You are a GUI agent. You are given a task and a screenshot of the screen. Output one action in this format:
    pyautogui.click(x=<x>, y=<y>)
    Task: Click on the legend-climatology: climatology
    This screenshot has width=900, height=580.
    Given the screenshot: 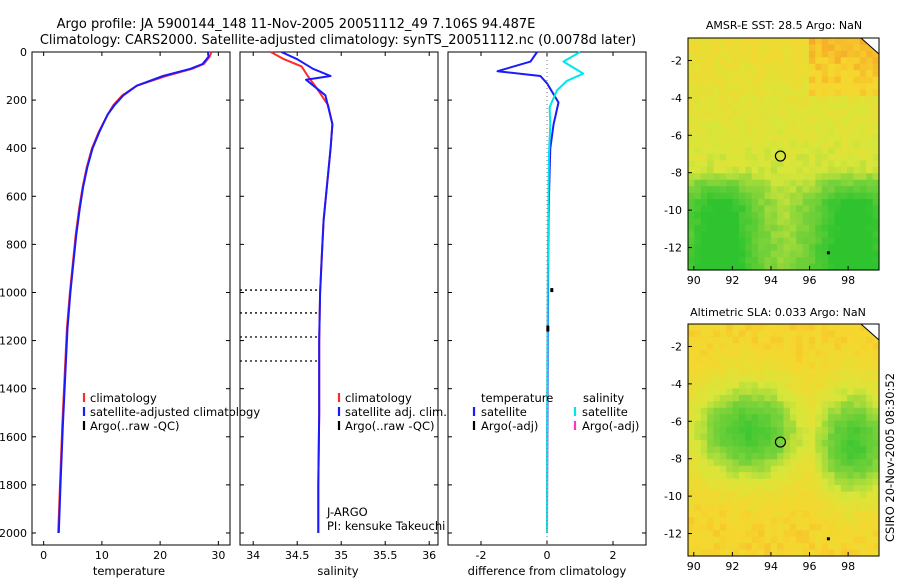 What is the action you would take?
    pyautogui.click(x=123, y=398)
    